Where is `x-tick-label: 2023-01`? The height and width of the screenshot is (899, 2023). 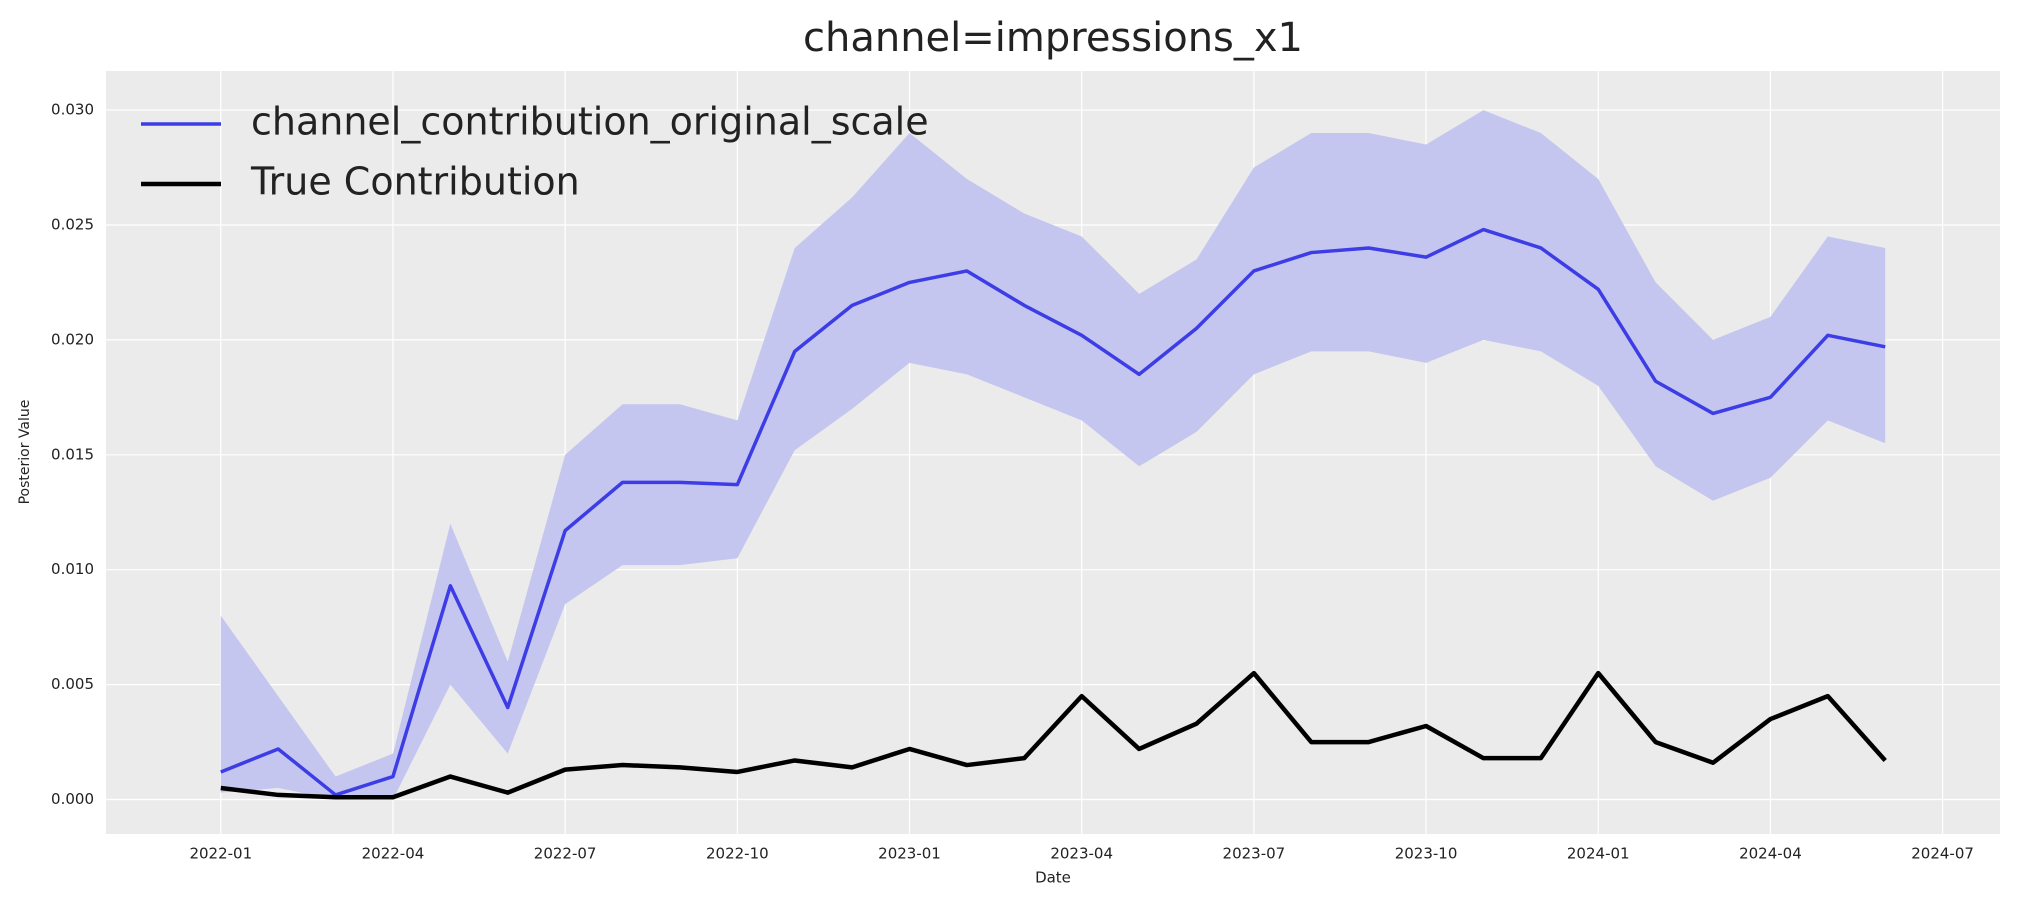 x-tick-label: 2023-01 is located at coordinates (909, 854).